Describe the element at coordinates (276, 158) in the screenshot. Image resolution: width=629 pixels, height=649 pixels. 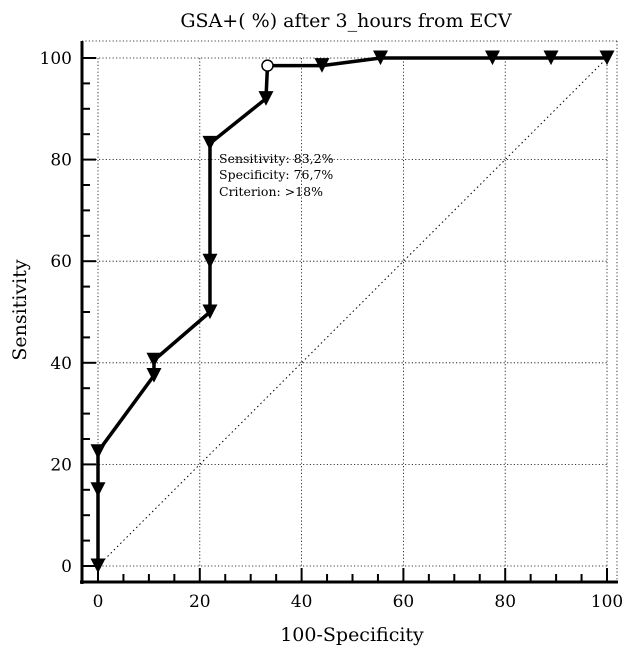
I see `annotation-sensitivity: Sensitivity: 83,2%` at that location.